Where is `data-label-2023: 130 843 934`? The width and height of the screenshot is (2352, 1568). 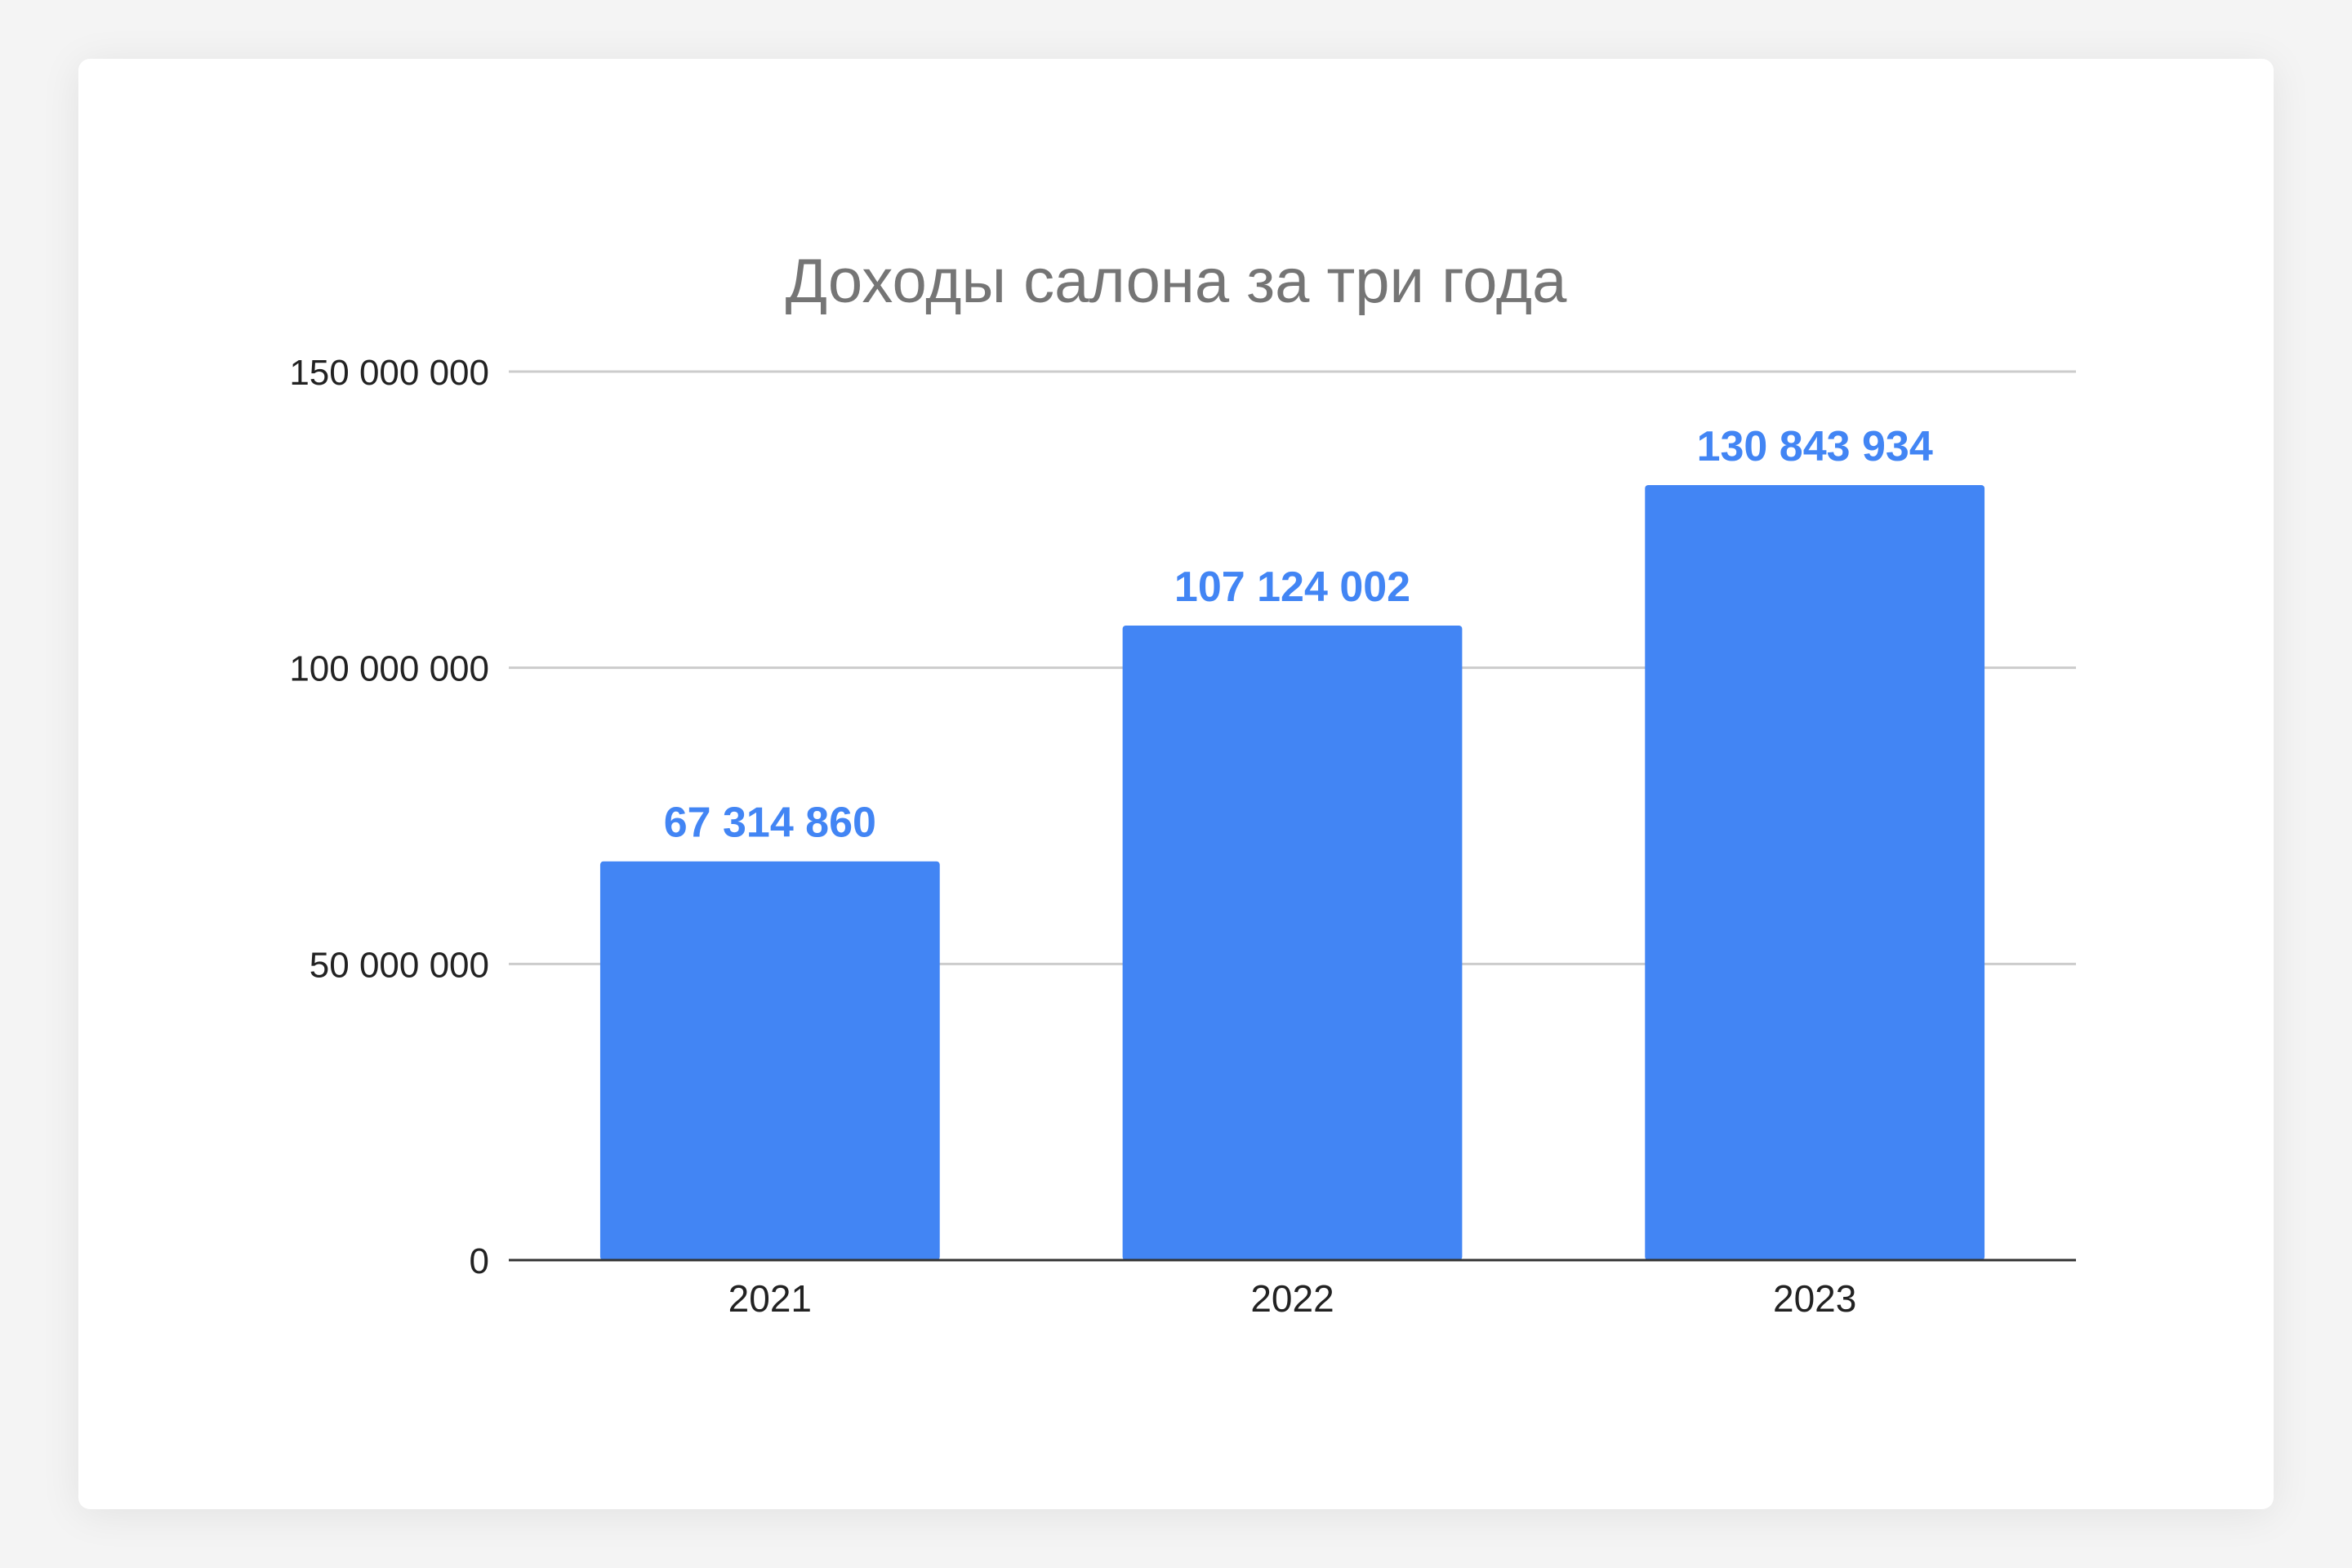
data-label-2023: 130 843 934 is located at coordinates (1815, 447).